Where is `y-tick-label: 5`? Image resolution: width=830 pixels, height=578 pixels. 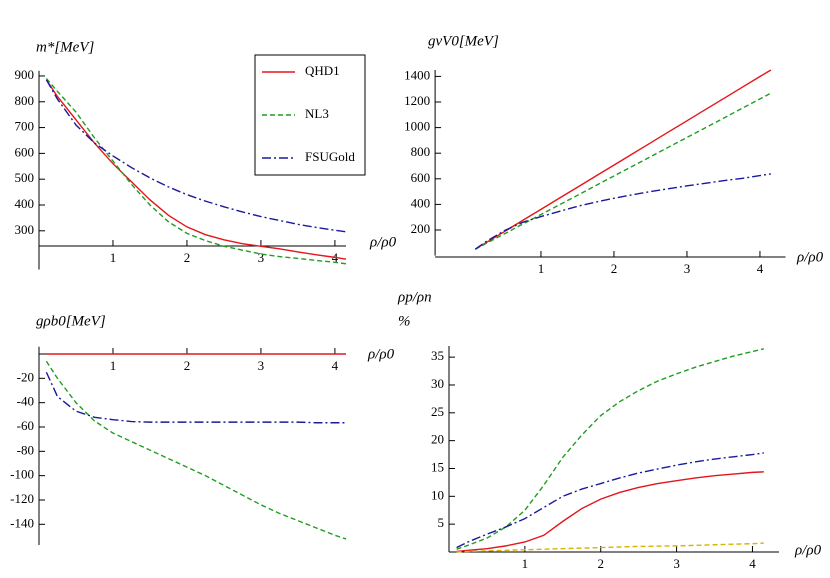 y-tick-label: 5 is located at coordinates (441, 522).